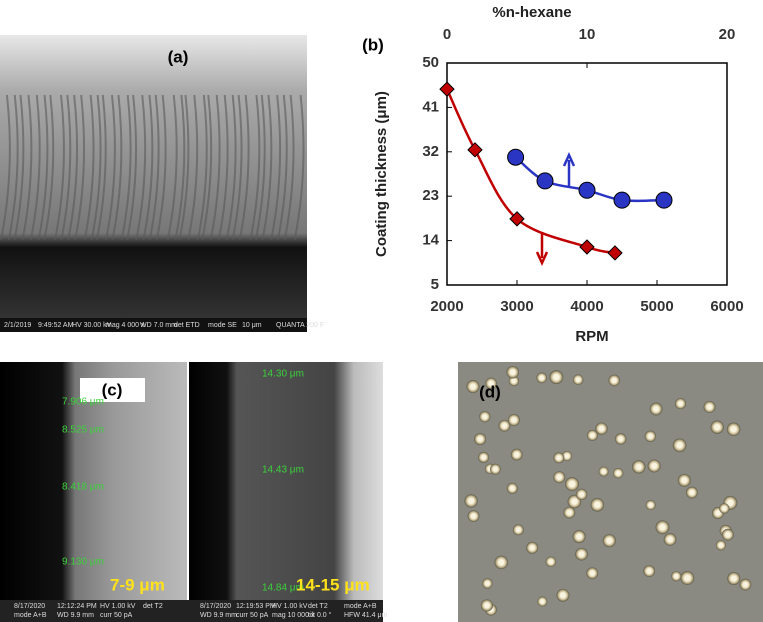 This screenshot has height=622, width=763. I want to click on y-tick-label: 23, so click(430, 195).